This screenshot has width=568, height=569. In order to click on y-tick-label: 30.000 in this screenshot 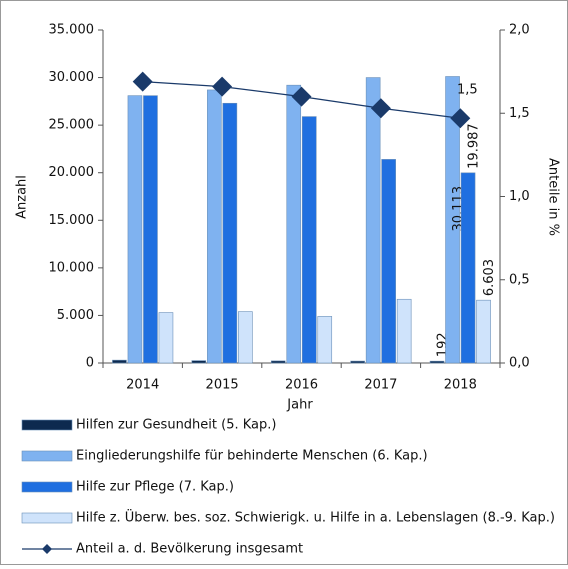, I will do `click(72, 77)`.